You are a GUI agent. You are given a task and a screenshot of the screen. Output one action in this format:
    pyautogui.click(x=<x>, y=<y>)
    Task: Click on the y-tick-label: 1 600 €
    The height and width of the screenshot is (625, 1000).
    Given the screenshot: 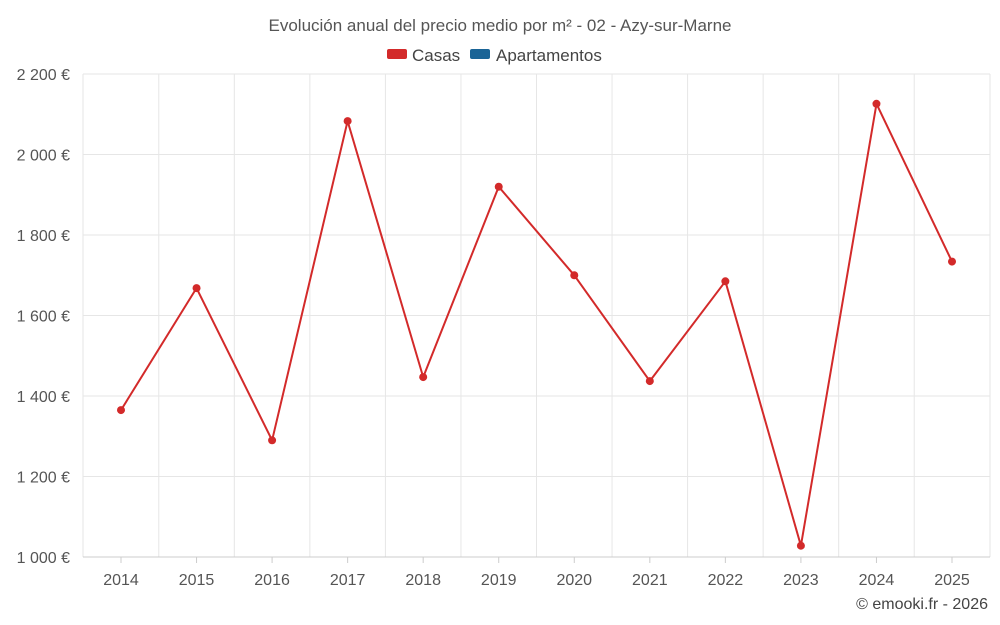 What is the action you would take?
    pyautogui.click(x=43, y=317)
    